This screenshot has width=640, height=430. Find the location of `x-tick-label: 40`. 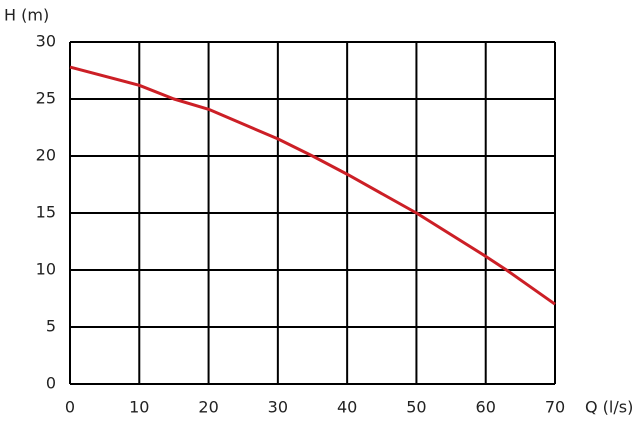

x-tick-label: 40 is located at coordinates (347, 407).